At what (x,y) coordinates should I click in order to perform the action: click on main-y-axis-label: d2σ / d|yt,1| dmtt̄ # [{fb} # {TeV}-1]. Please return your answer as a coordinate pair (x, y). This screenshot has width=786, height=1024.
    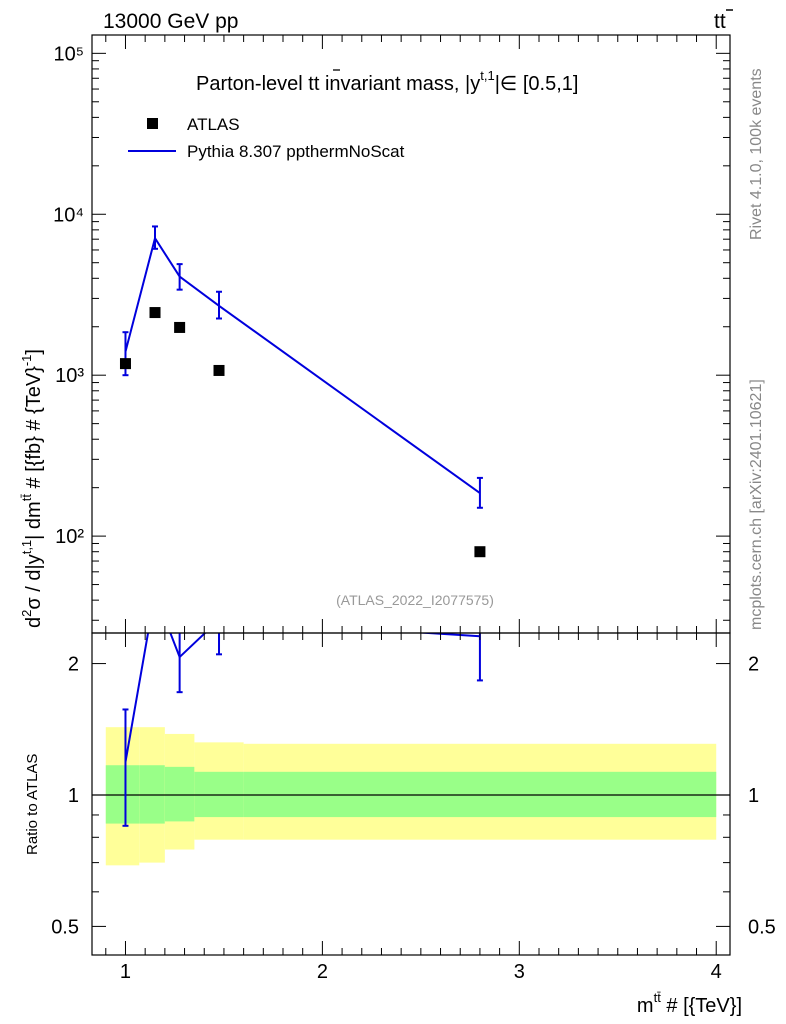
    Looking at the image, I should click on (32, 488).